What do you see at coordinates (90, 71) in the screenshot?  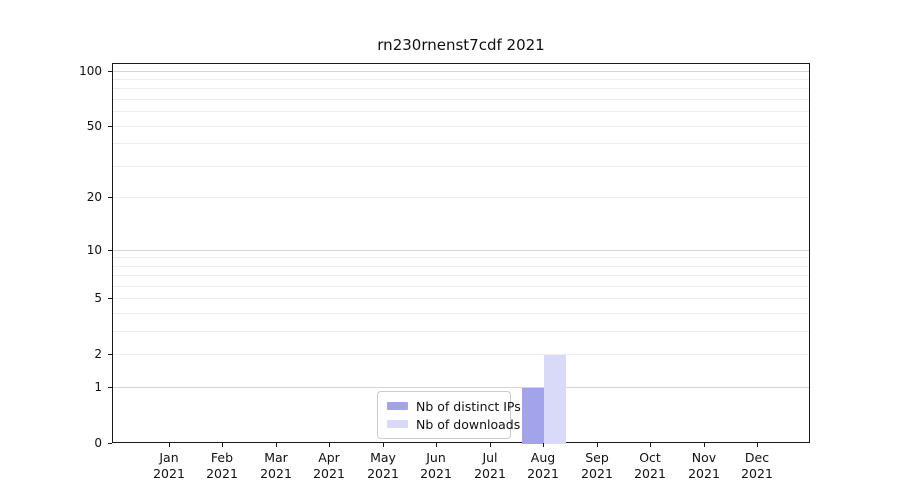 I see `y-tick-label: 100` at bounding box center [90, 71].